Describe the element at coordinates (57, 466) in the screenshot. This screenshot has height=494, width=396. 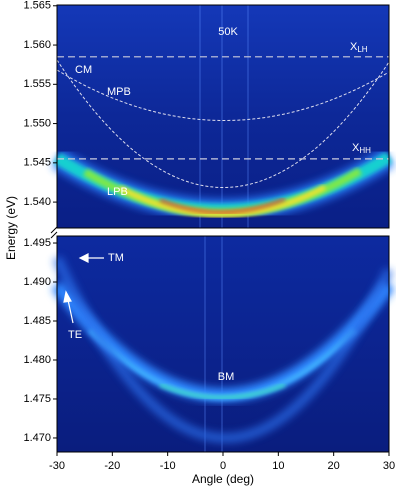
I see `x-tick-label: -30` at that location.